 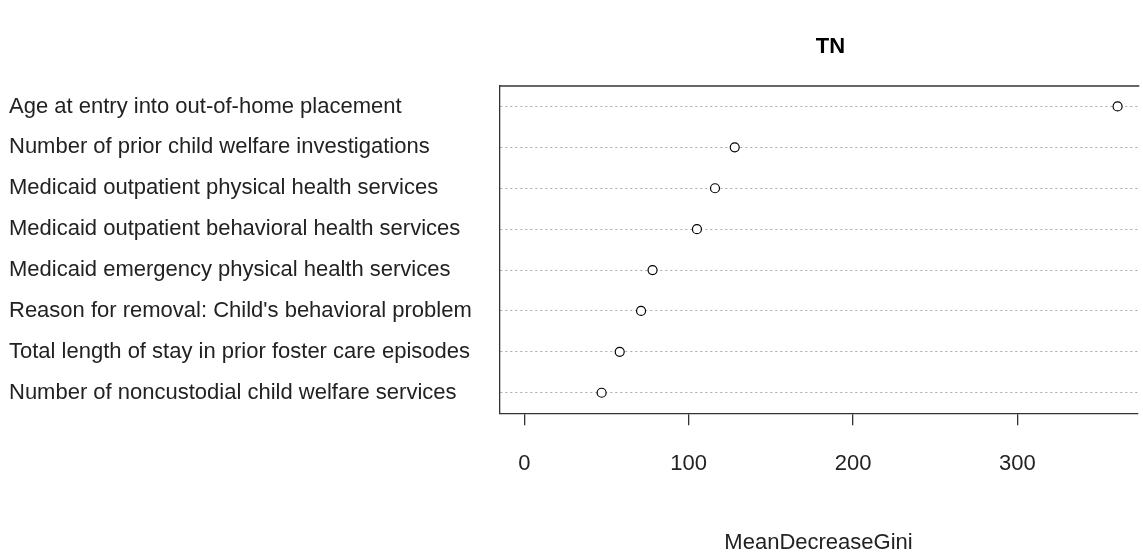 What do you see at coordinates (853, 463) in the screenshot?
I see `x-tick-label: 200` at bounding box center [853, 463].